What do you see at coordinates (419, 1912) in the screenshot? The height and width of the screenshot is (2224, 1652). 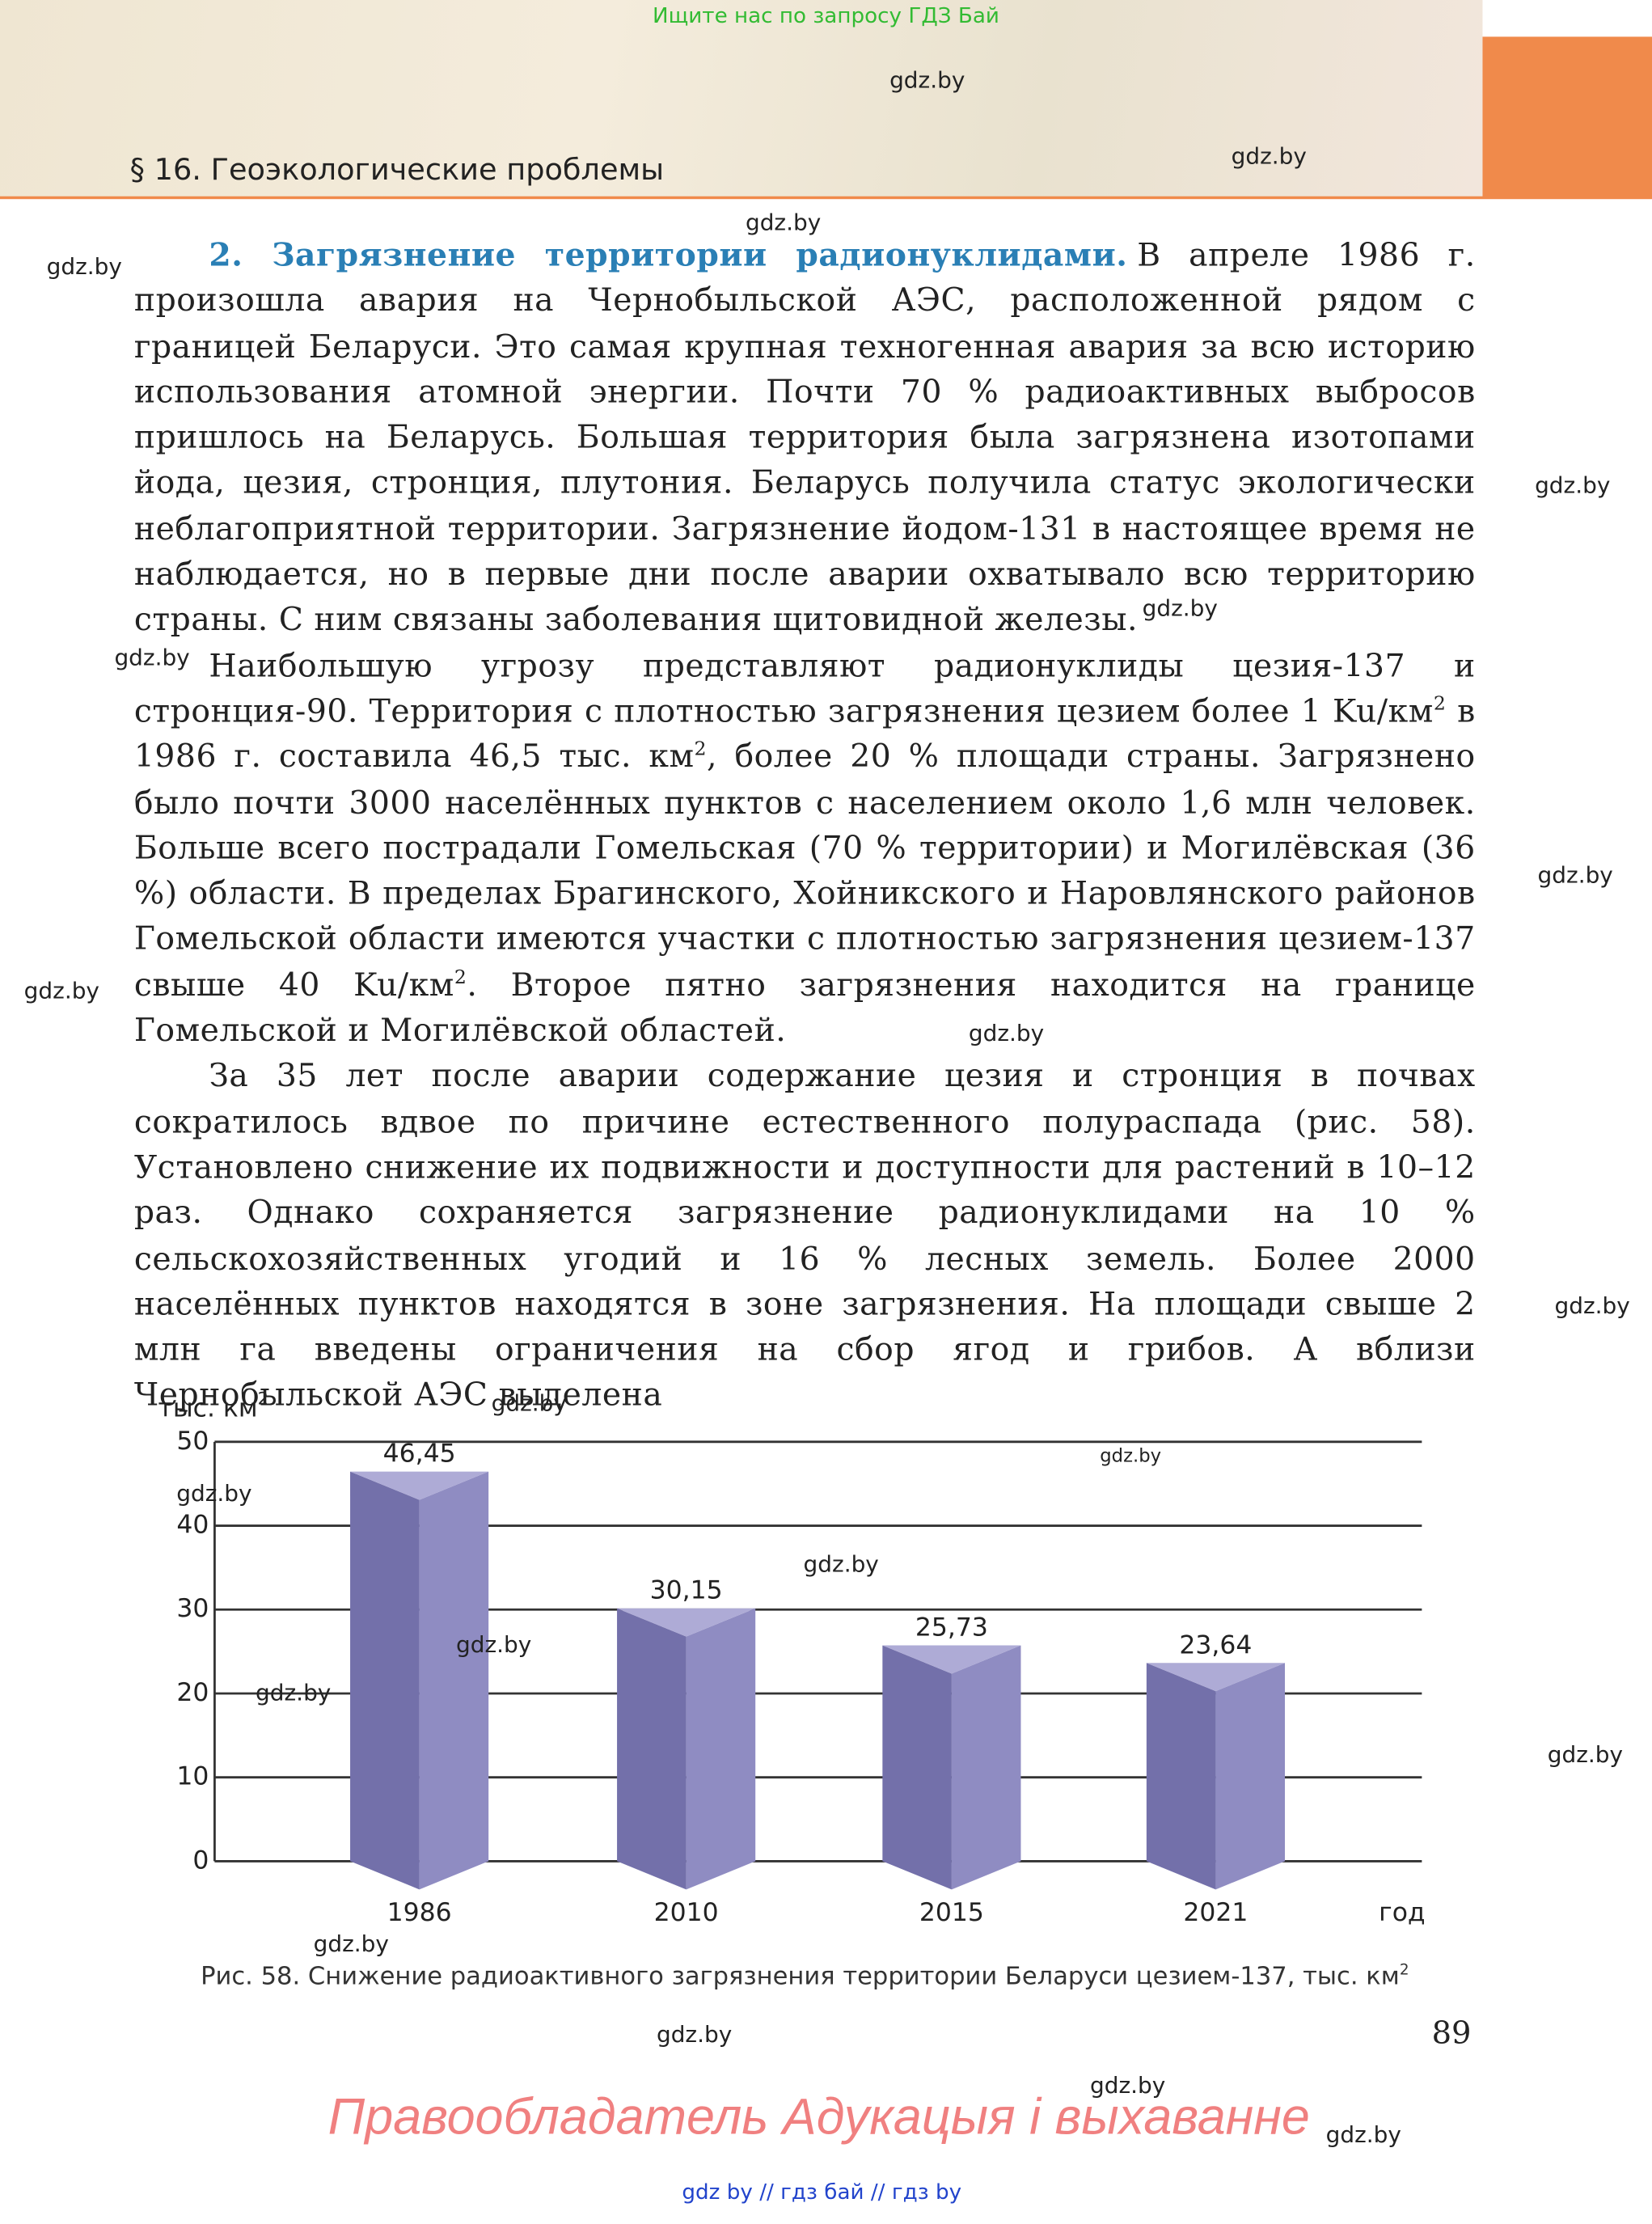 I see `x-tick-label: 1986` at bounding box center [419, 1912].